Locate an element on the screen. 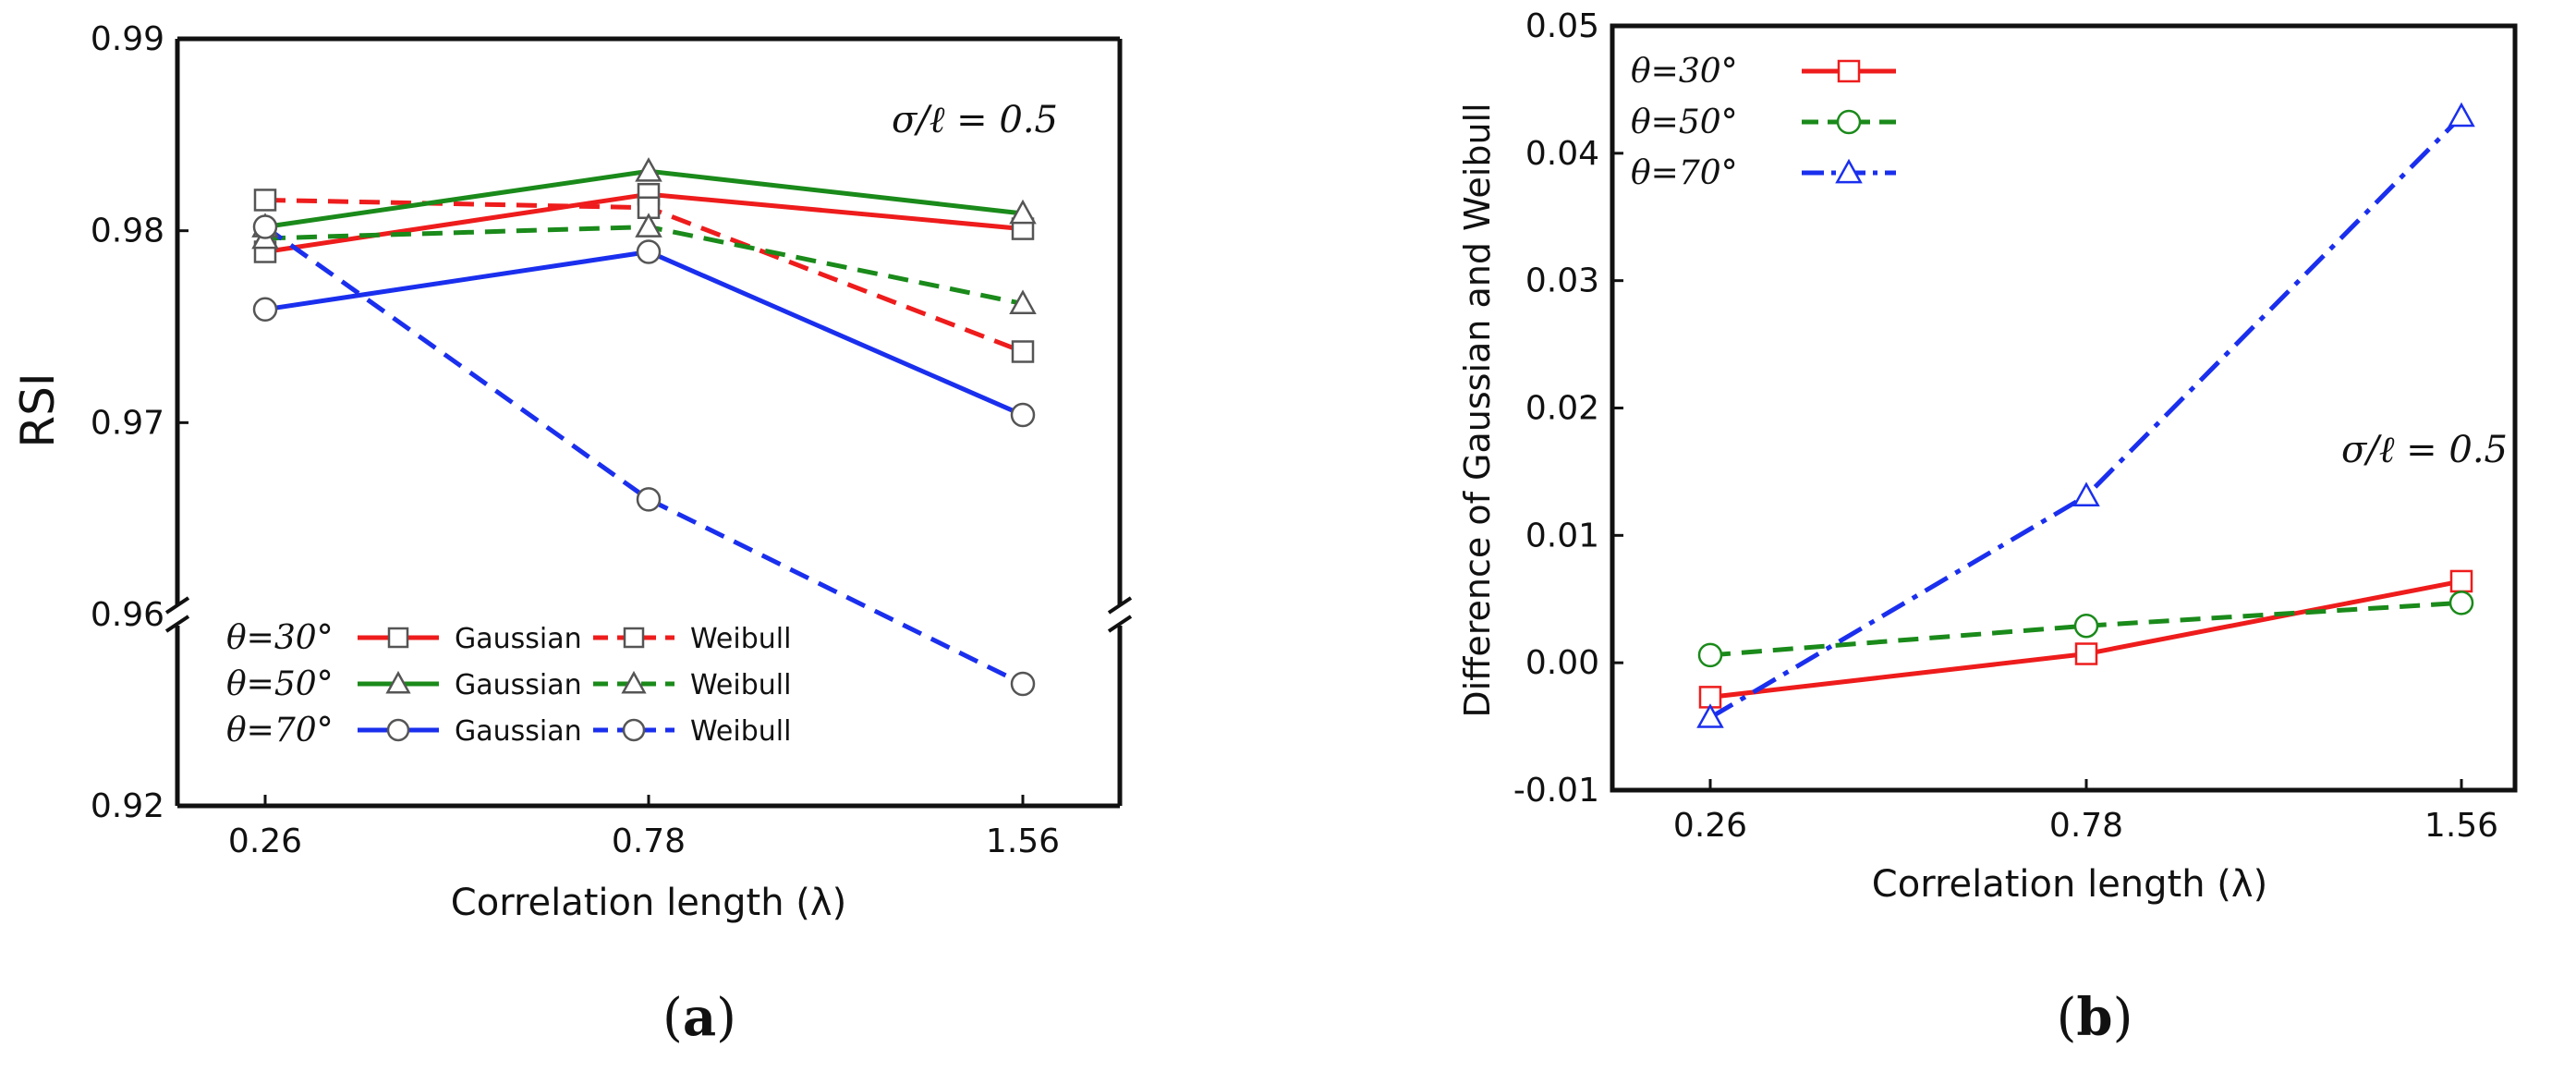 The width and height of the screenshot is (2576, 1072). y-tick-label: 0.02 is located at coordinates (1562, 409).